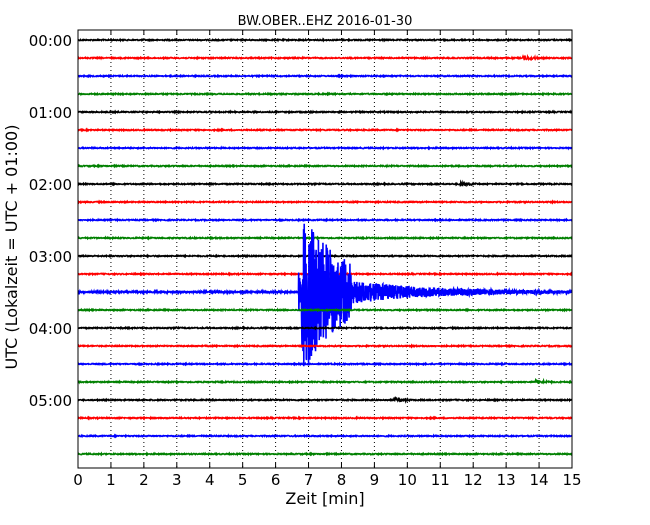  What do you see at coordinates (324, 498) in the screenshot?
I see `x-axis-label: Zeit [min]` at bounding box center [324, 498].